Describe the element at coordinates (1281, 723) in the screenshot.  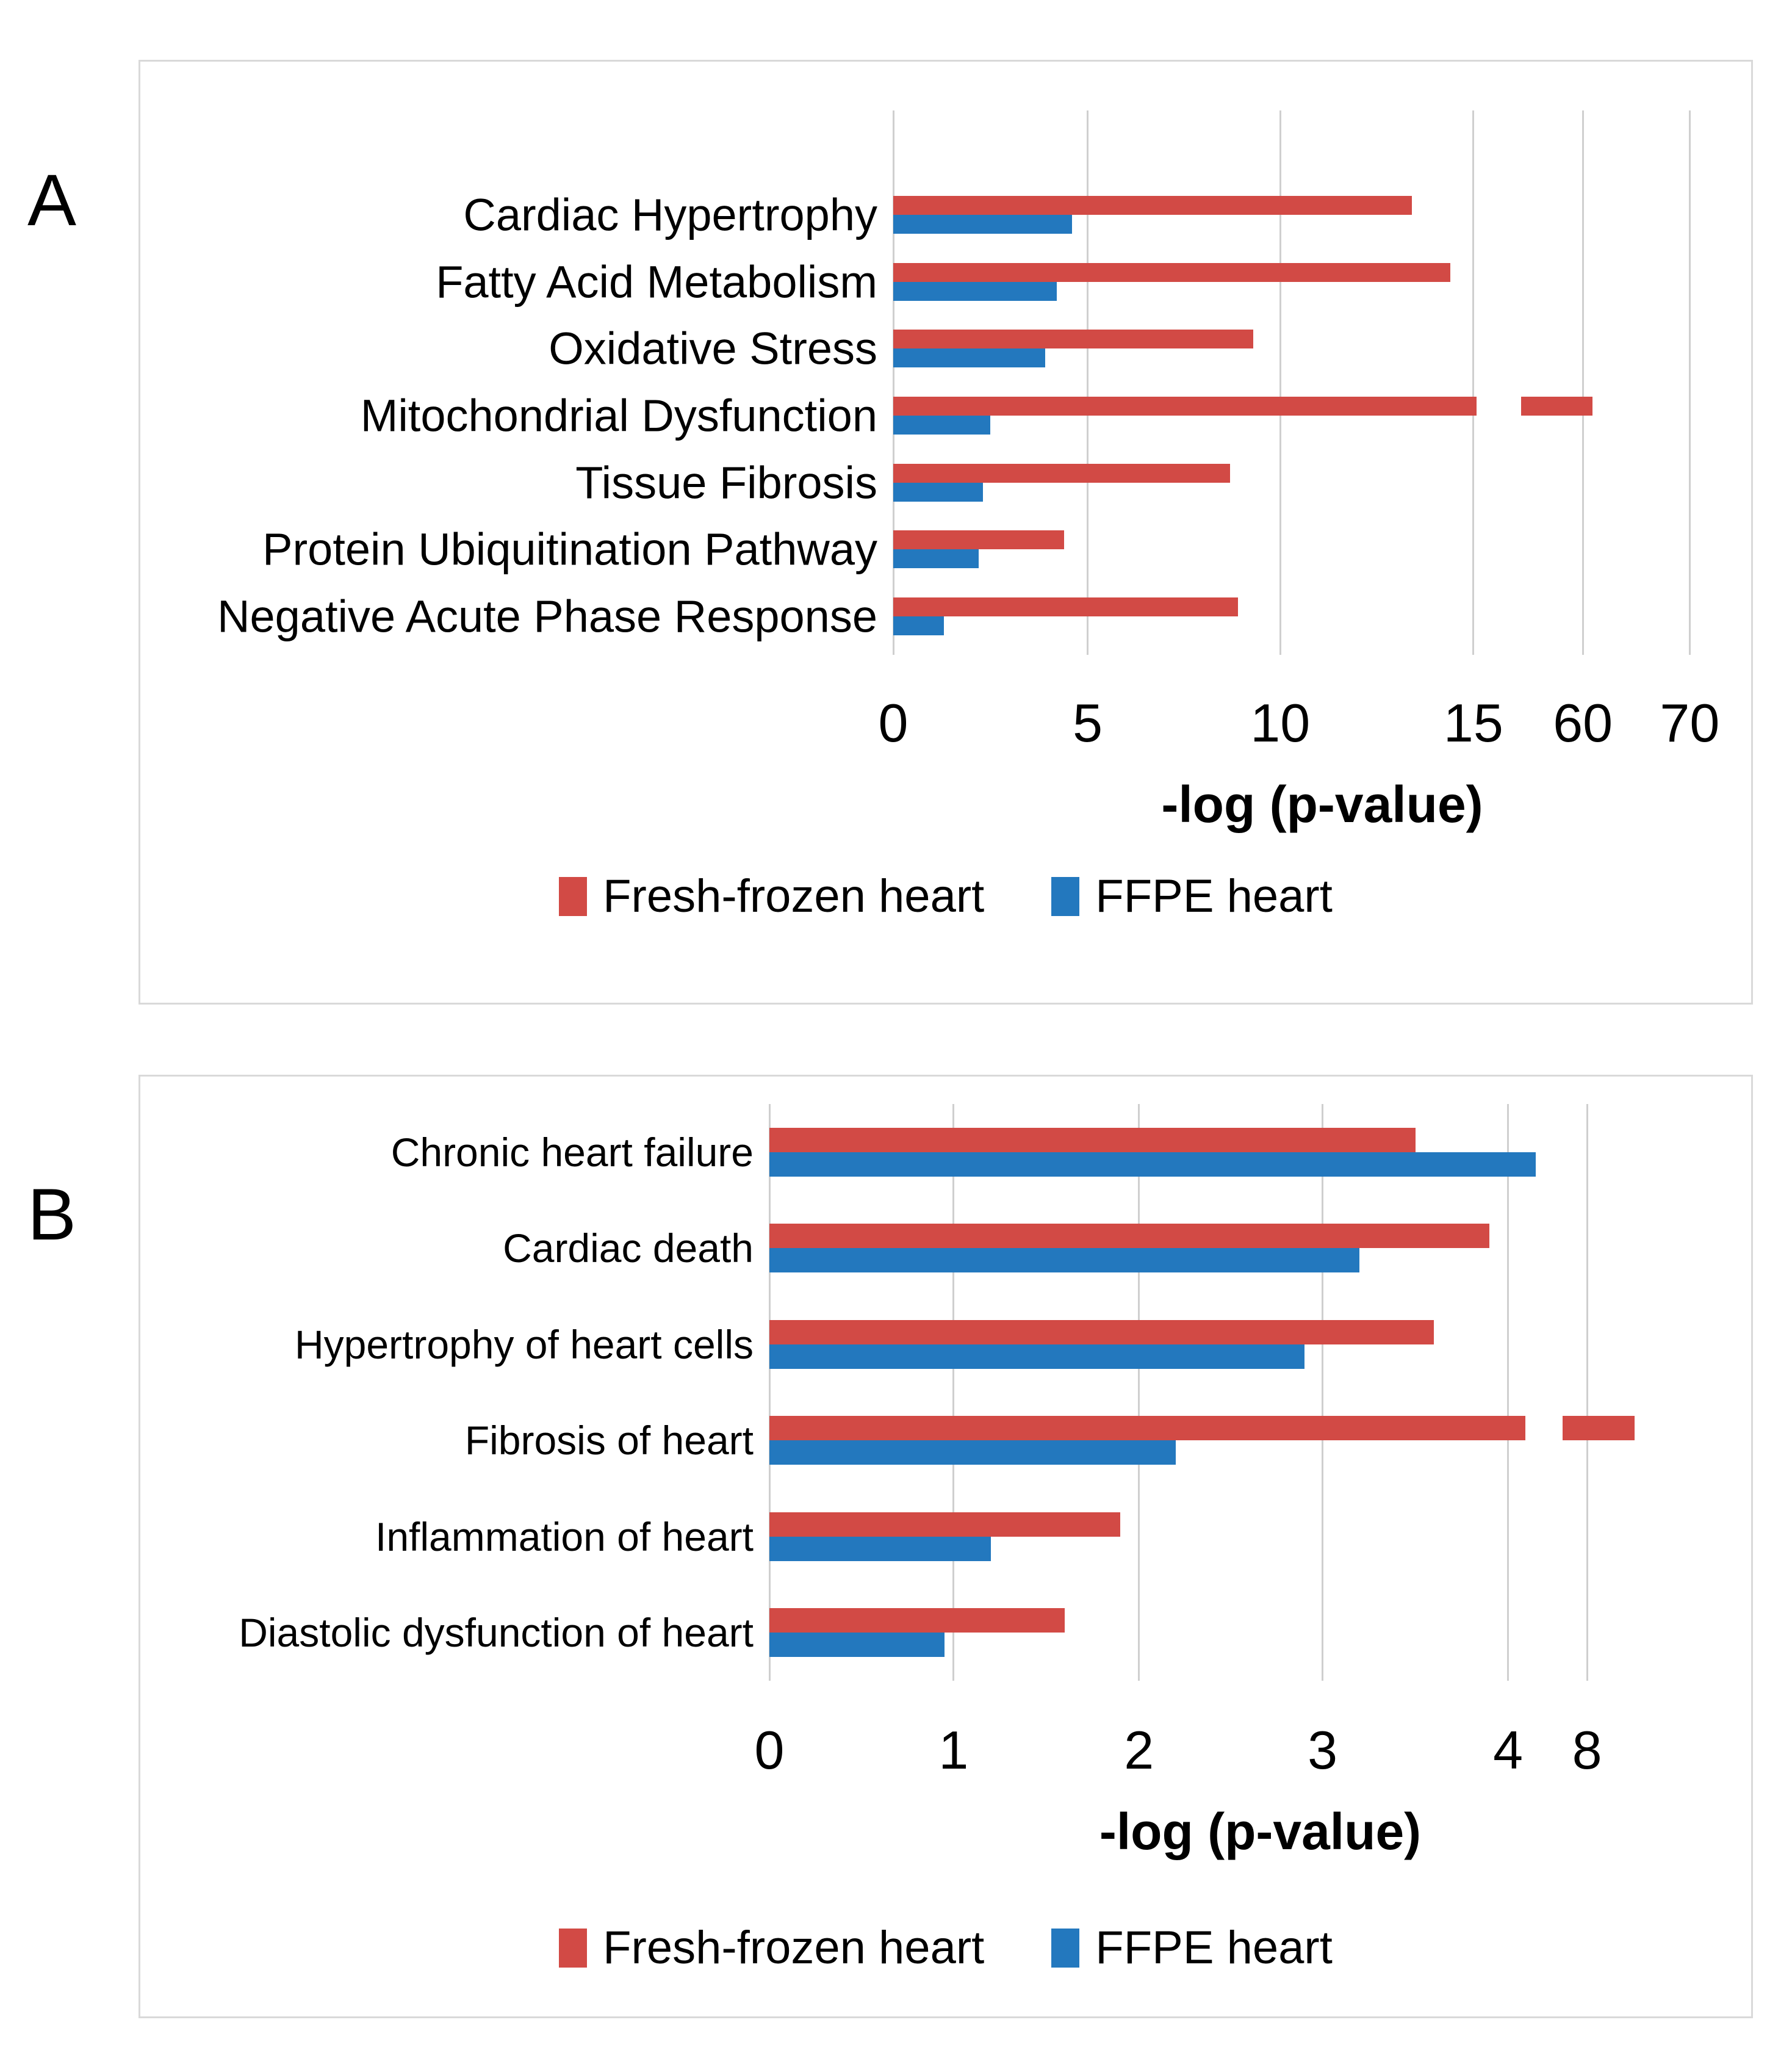
I see `x-tick-label-10: 10` at that location.